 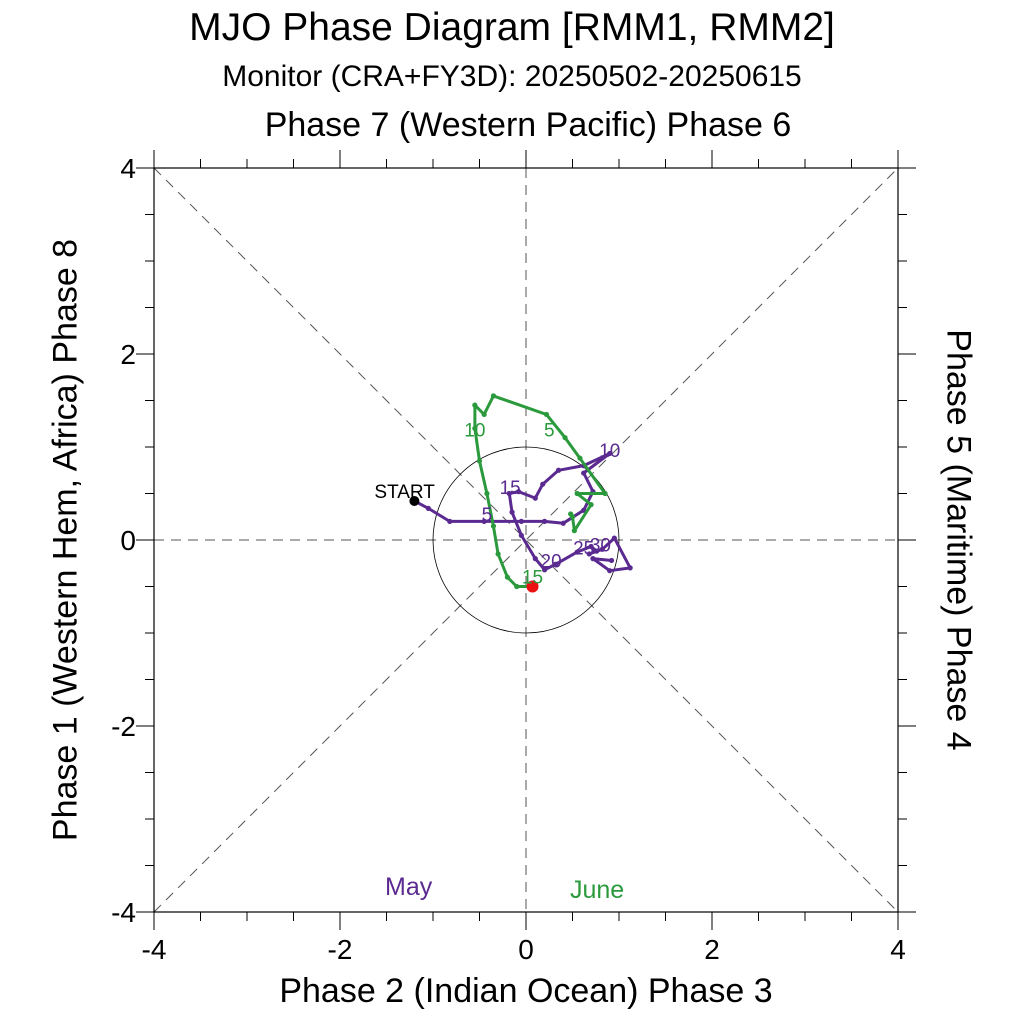 What do you see at coordinates (487, 515) in the screenshot?
I see `day-label-may: 5` at bounding box center [487, 515].